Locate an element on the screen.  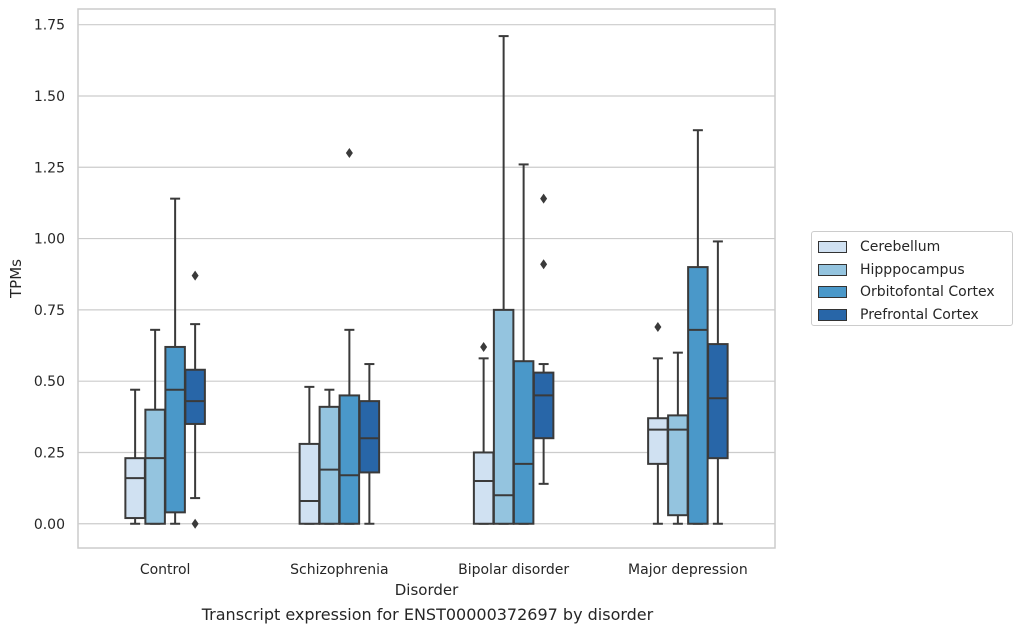
x-tick-label: Schizophrenia is located at coordinates (339, 570).